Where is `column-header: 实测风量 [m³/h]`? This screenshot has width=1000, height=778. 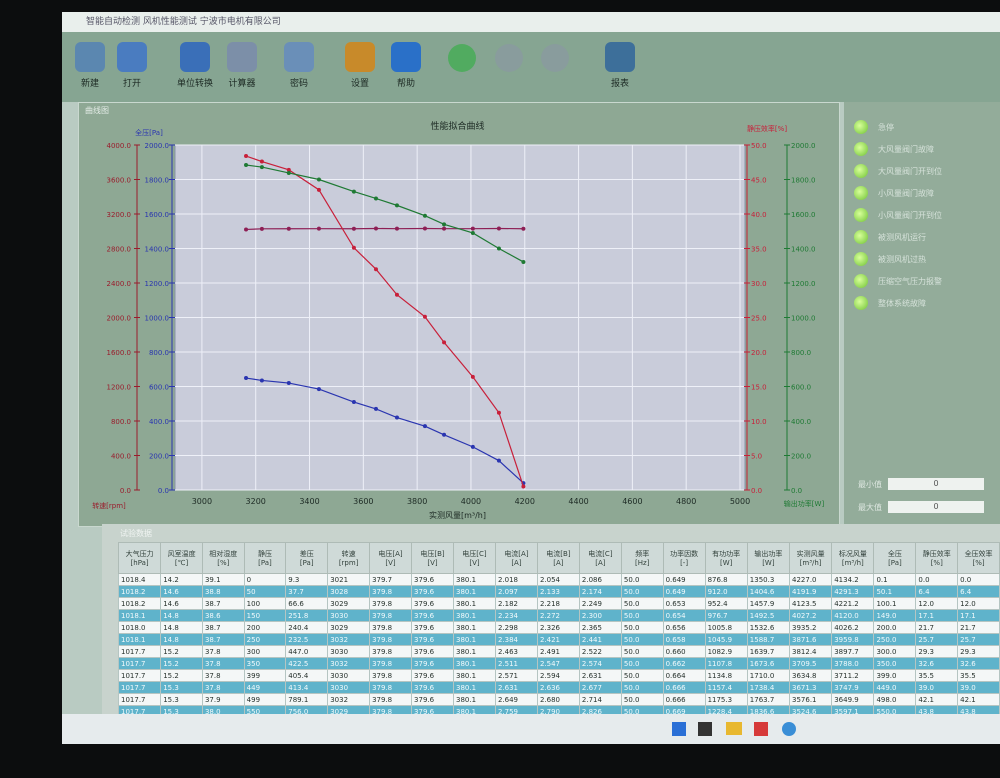
column-header: 实测风量 [m³/h] is located at coordinates (810, 558).